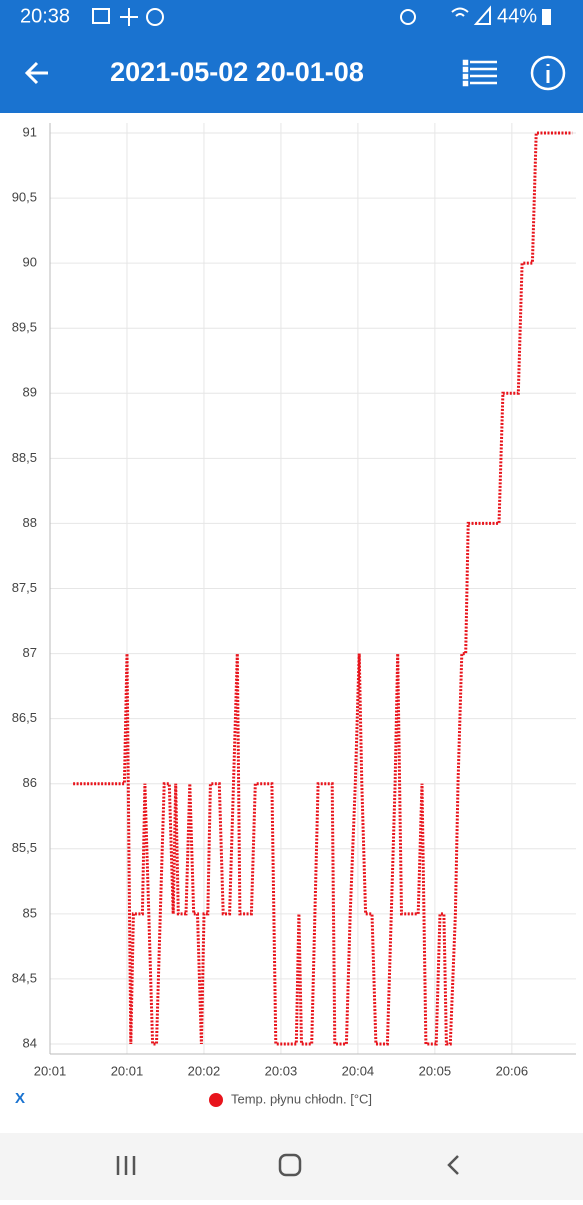 The width and height of the screenshot is (583, 1205). What do you see at coordinates (24, 977) in the screenshot?
I see `y-tick-label: 84,5` at bounding box center [24, 977].